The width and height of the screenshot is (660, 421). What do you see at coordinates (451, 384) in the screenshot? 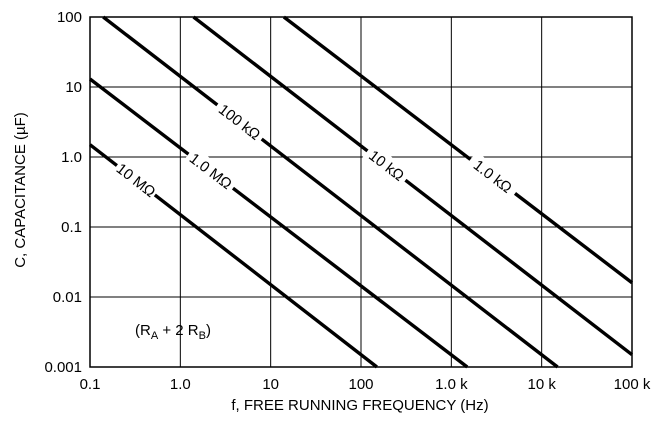
I see `x-tick-label: 1.0 k` at bounding box center [451, 384].